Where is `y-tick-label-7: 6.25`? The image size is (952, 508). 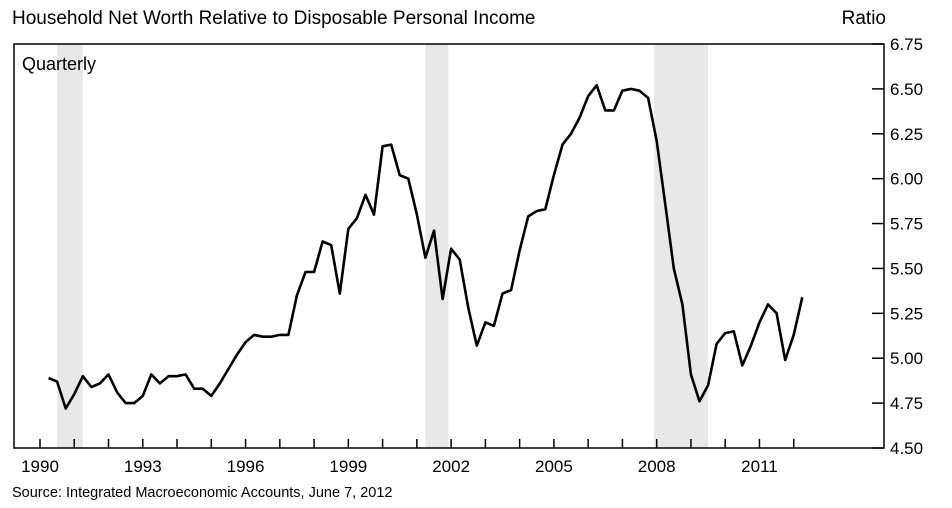
y-tick-label-7: 6.25 is located at coordinates (906, 134).